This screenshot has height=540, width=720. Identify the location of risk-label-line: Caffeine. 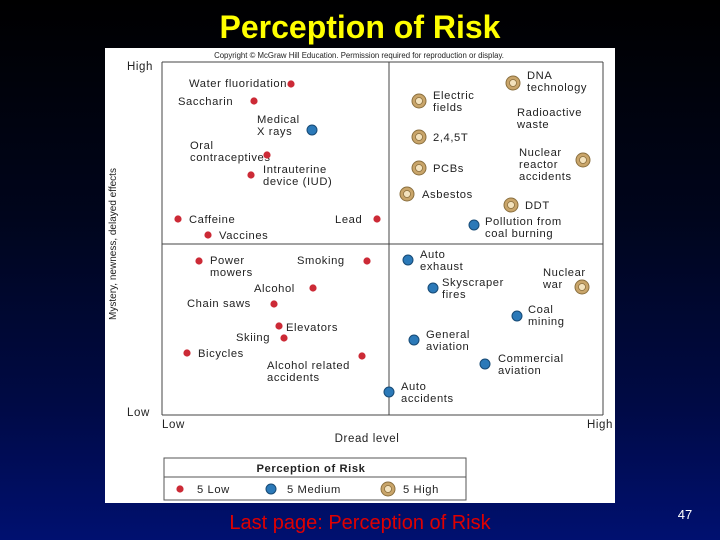
(212, 220).